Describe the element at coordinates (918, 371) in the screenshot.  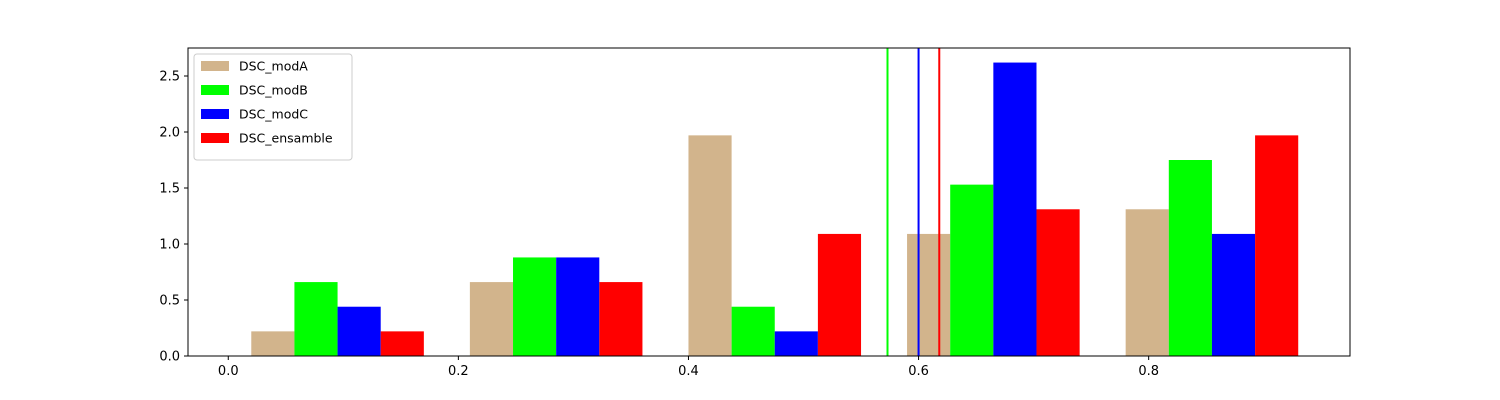
I see `x-tick-label: 0.6` at that location.